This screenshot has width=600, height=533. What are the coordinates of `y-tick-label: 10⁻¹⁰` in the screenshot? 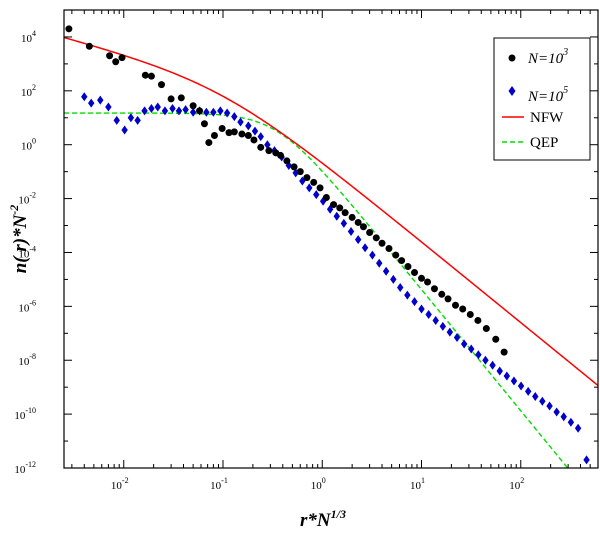 It's located at (25, 414).